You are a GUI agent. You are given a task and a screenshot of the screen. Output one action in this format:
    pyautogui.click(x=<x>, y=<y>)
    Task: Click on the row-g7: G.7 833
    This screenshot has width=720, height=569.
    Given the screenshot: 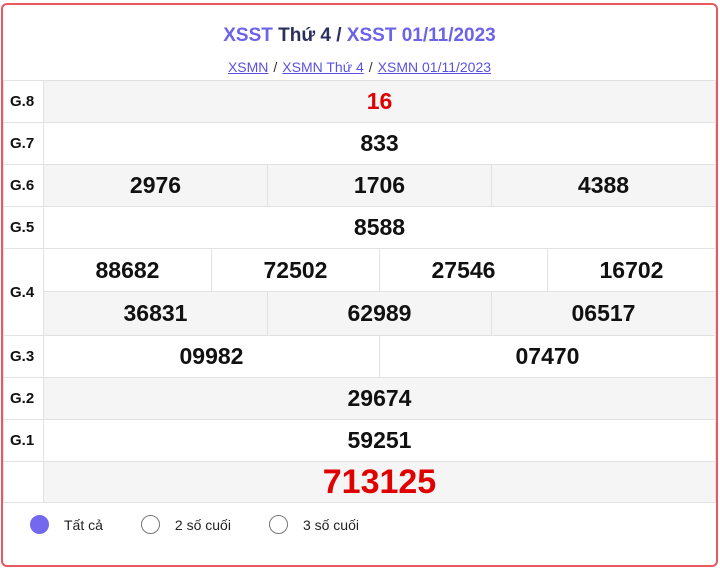 What is the action you would take?
    pyautogui.click(x=359, y=143)
    